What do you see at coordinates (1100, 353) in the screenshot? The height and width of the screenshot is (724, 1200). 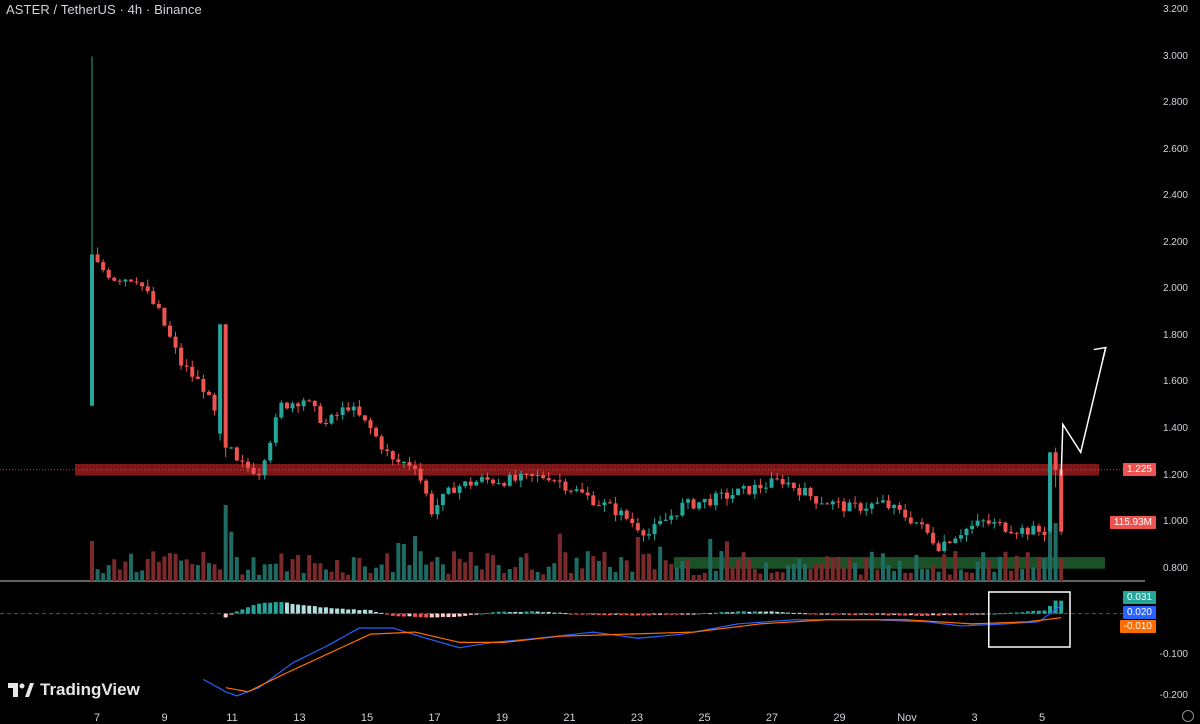 I see `projection-arrowhead` at bounding box center [1100, 353].